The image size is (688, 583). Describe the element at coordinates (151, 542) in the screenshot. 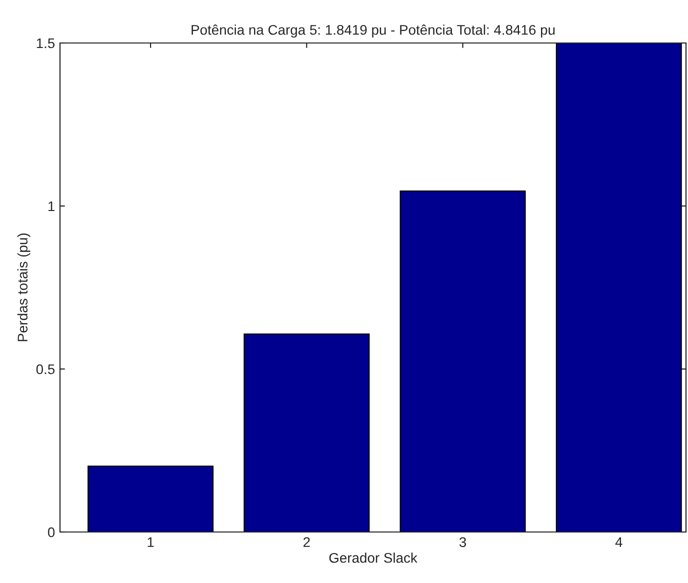

I see `x-tick-label: 1` at that location.